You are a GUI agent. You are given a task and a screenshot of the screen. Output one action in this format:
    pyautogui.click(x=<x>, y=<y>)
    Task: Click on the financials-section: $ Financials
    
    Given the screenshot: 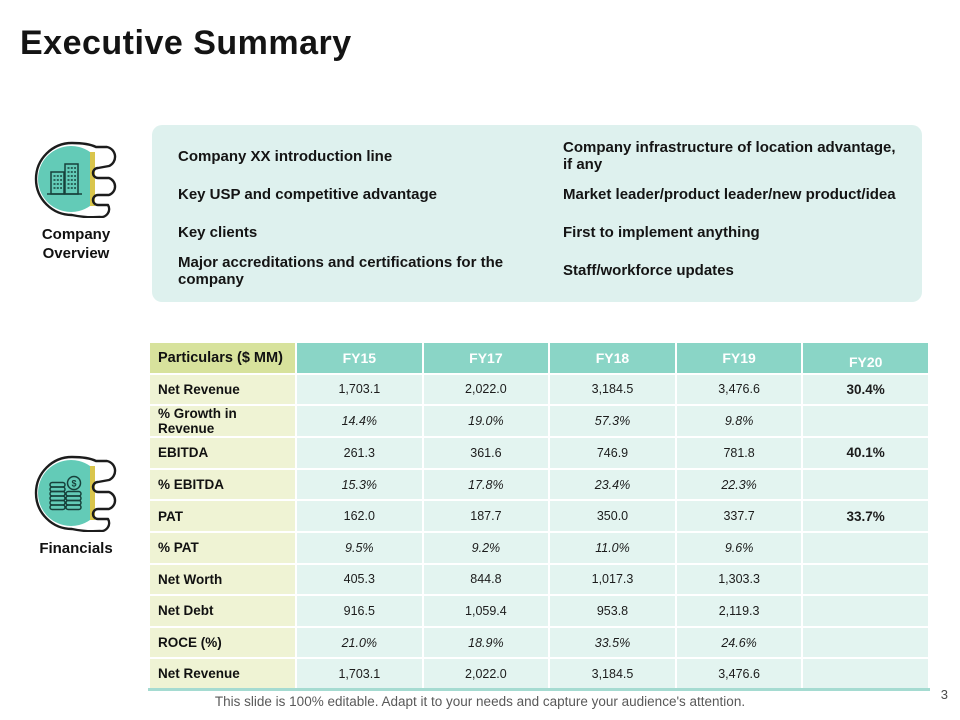 What is the action you would take?
    pyautogui.click(x=76, y=505)
    